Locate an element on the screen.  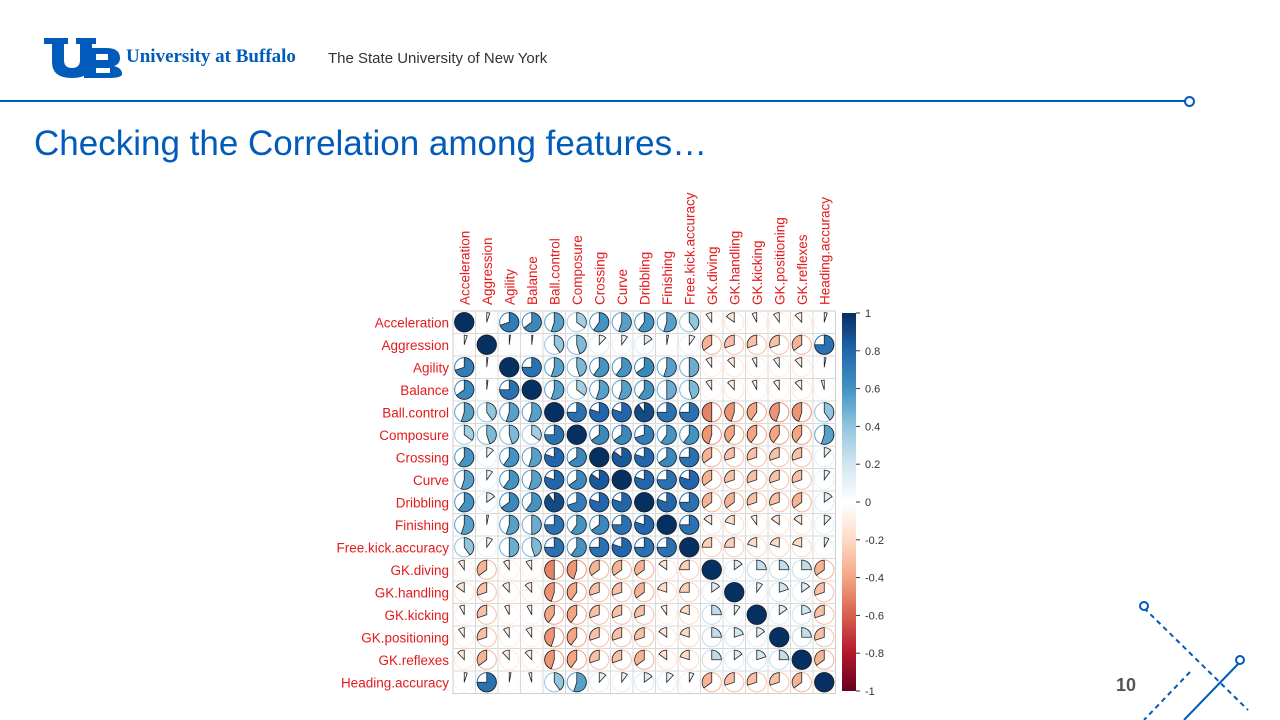
row-label: Ball.control is located at coordinates (415, 412).